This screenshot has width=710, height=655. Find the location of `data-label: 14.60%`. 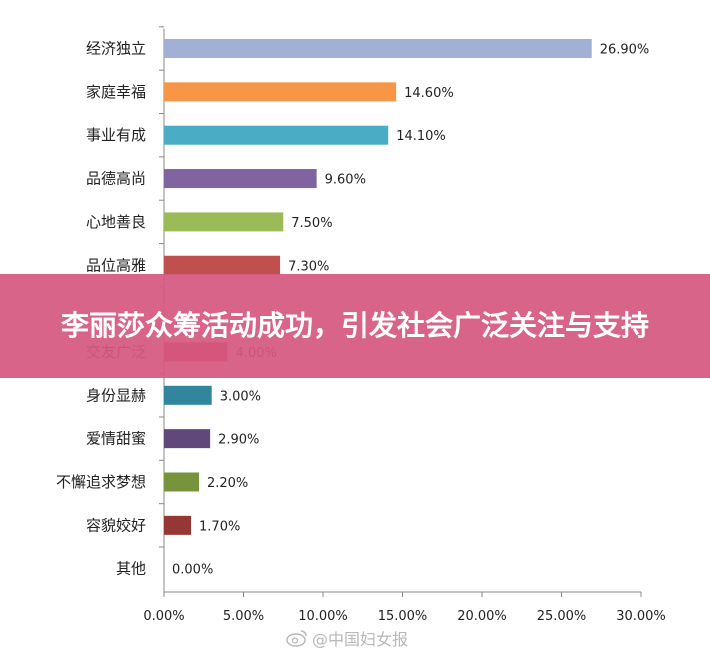

data-label: 14.60% is located at coordinates (429, 93).